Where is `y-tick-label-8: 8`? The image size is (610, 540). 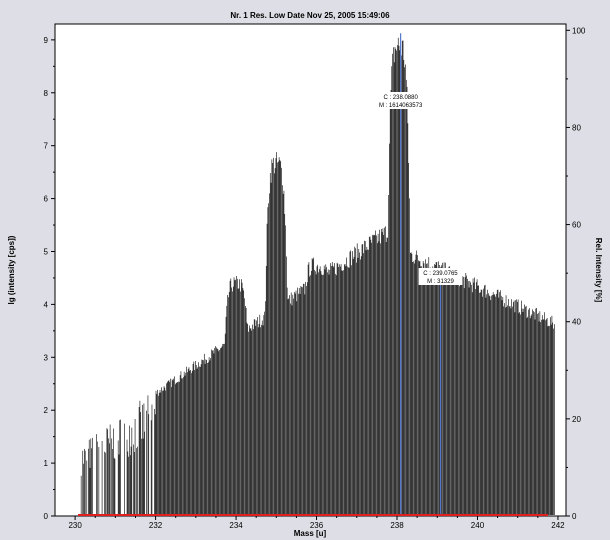
y-tick-label-8: 8 is located at coordinates (46, 93).